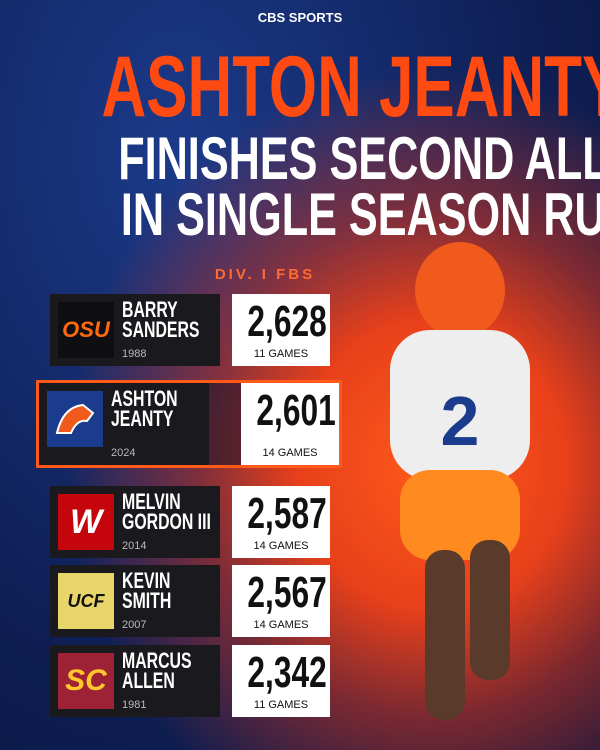 The image size is (600, 750). I want to click on stat-panel: 2,587 14 GAMES, so click(281, 522).